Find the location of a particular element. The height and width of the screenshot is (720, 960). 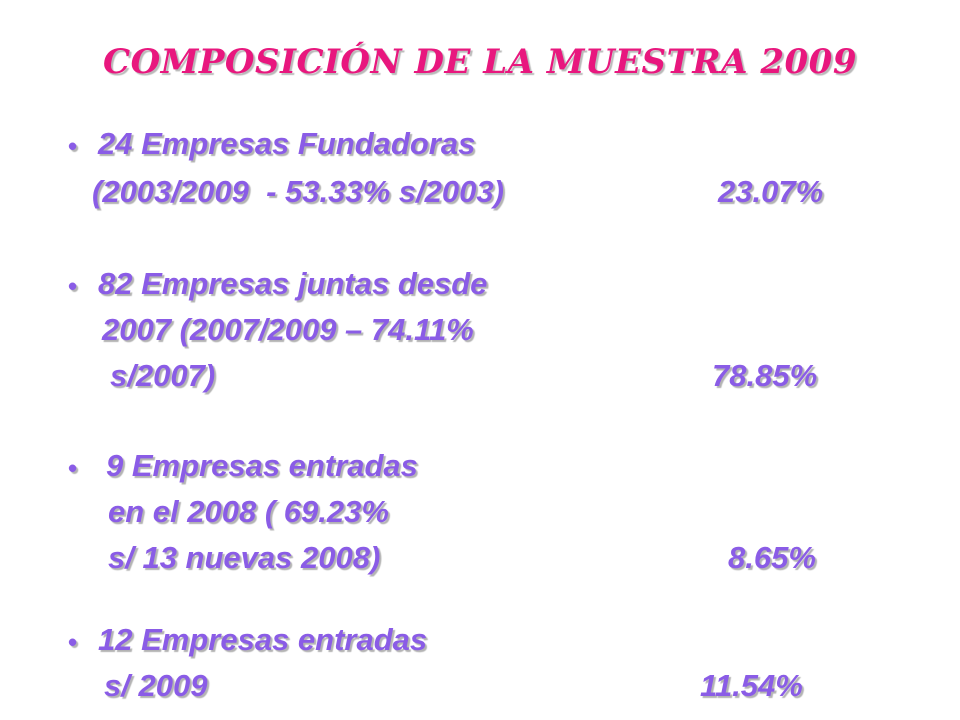

item-4-percent: 11.54% is located at coordinates (751, 685).